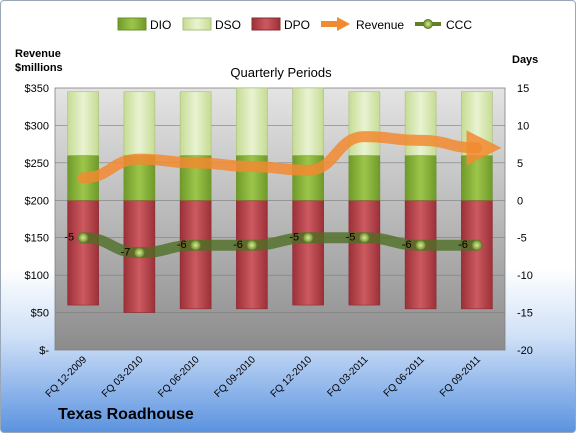  I want to click on legend-item-revenue: Revenue, so click(362, 24).